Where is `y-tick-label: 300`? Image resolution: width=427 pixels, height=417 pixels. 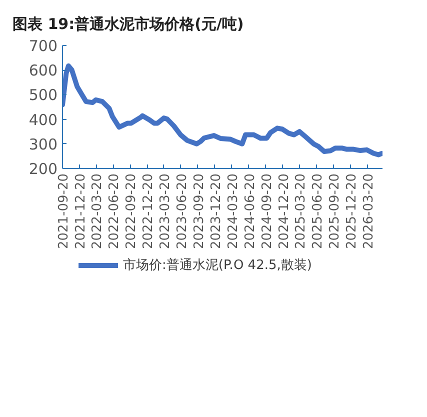 y-tick-label: 300 is located at coordinates (43, 144).